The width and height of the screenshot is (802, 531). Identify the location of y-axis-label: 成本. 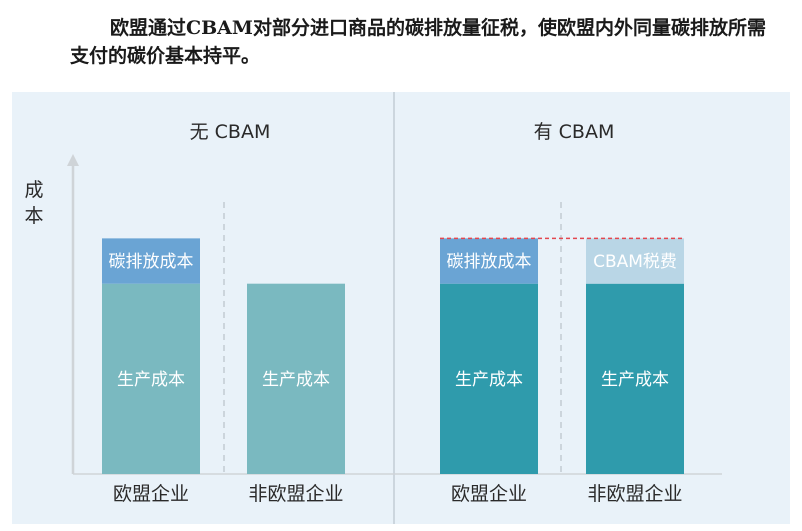
(33, 203).